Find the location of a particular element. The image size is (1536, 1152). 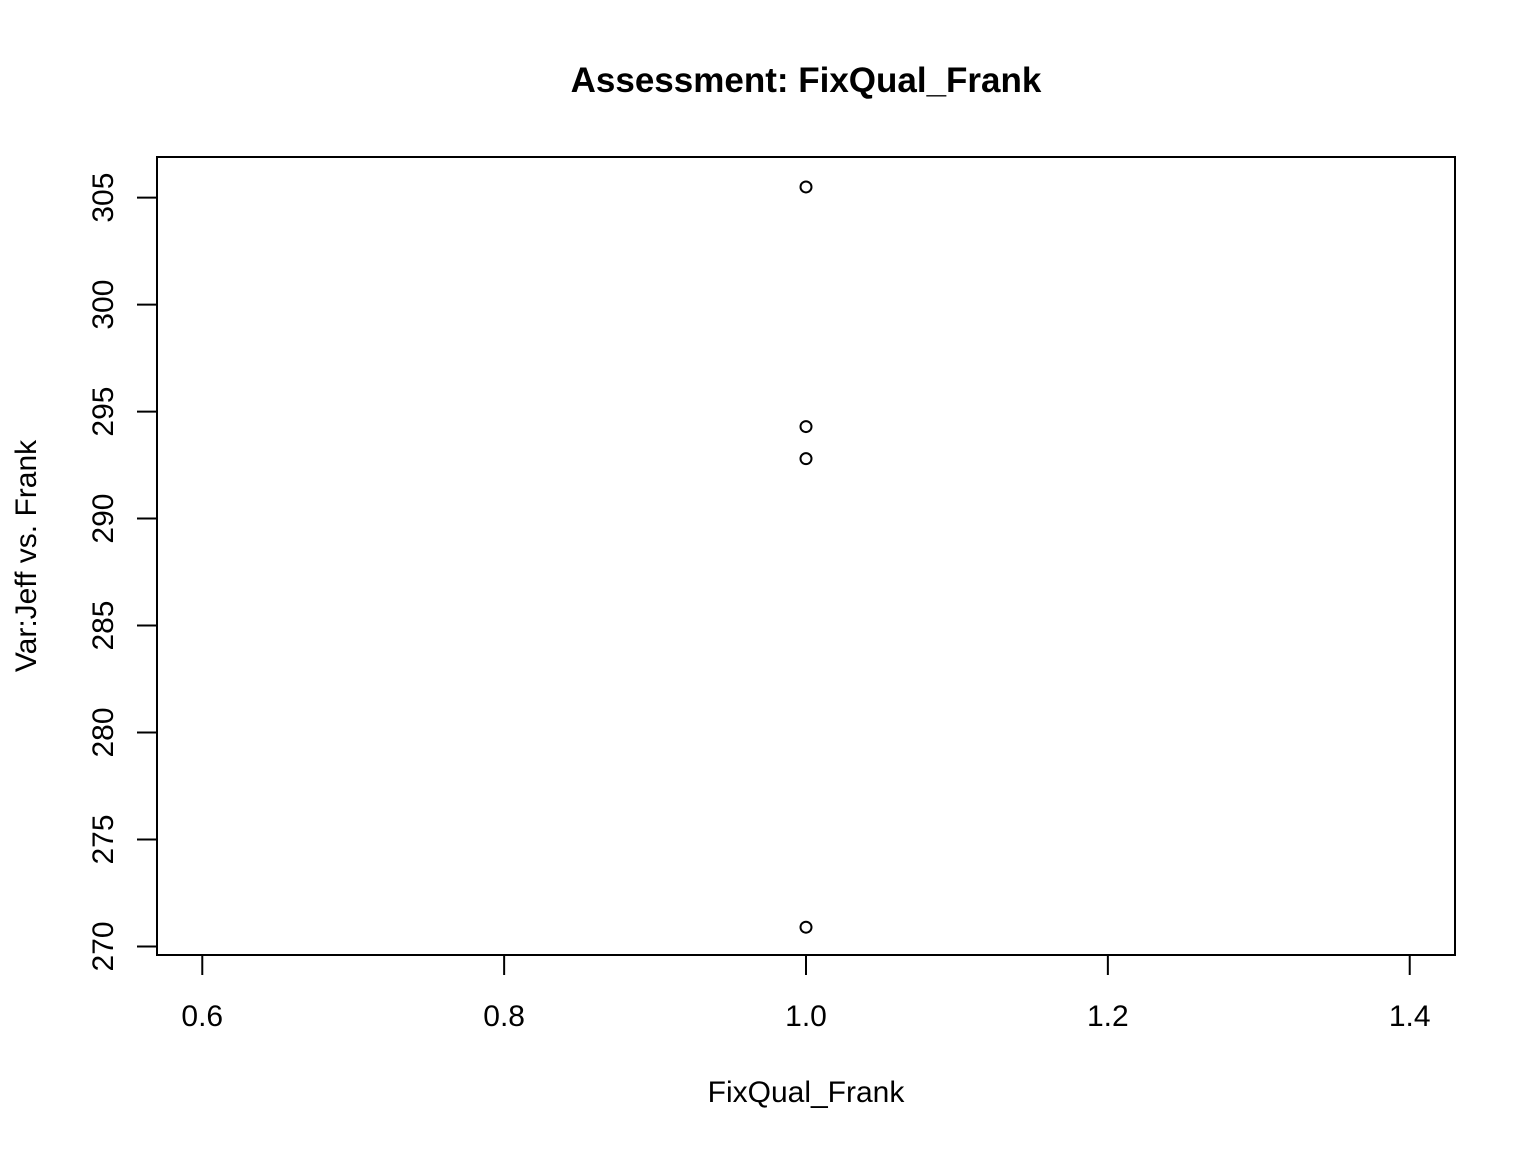

y-tick-label: 305 is located at coordinates (103, 198).